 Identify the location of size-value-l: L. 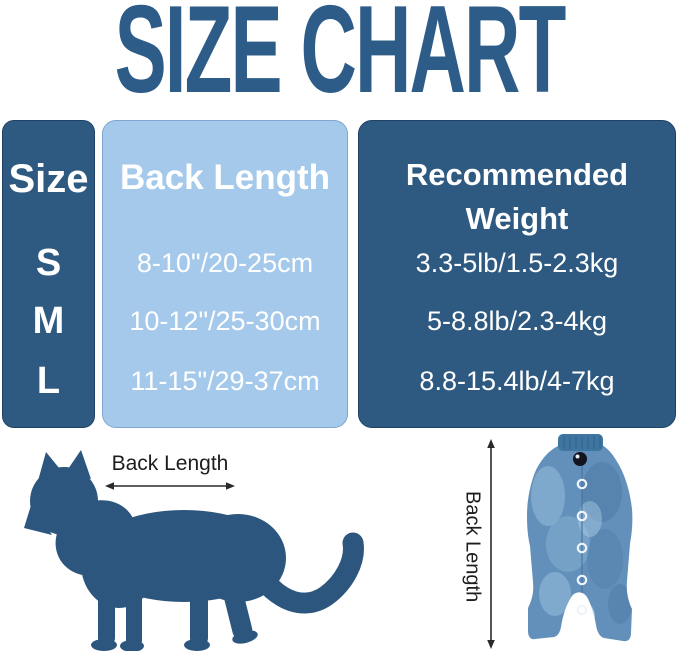
(48, 380).